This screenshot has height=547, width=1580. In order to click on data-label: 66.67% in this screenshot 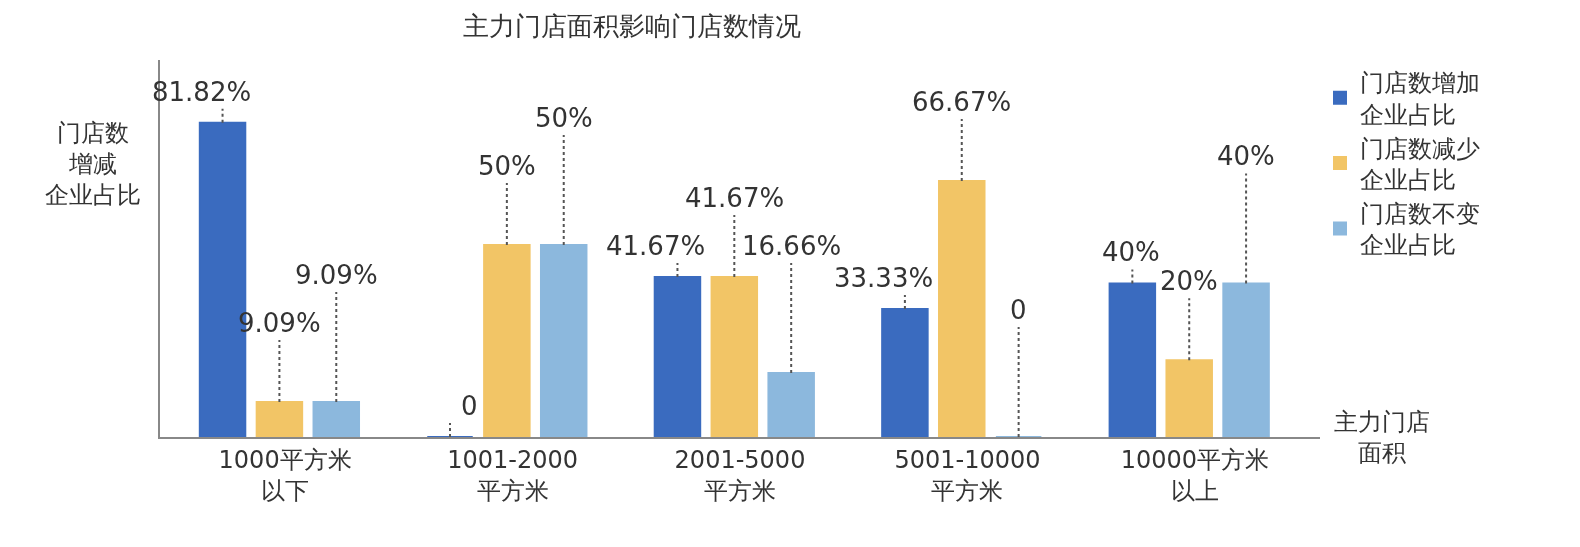, I will do `click(962, 102)`.